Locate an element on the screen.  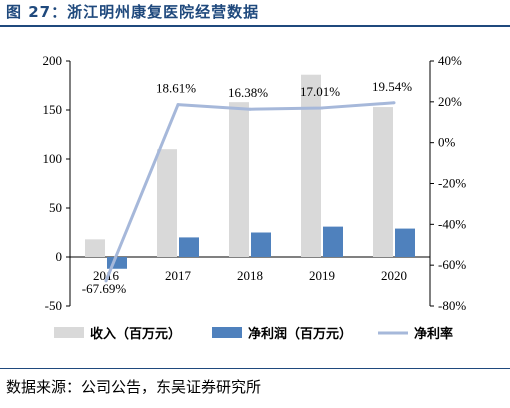
title-rule is located at coordinates (255, 26).